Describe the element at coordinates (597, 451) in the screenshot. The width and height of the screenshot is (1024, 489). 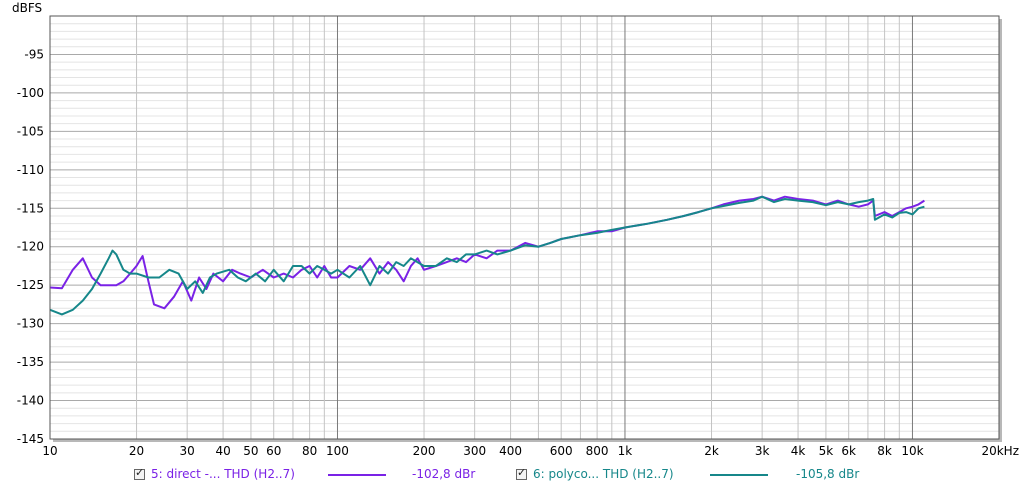
I see `x-tick-label: 800` at that location.